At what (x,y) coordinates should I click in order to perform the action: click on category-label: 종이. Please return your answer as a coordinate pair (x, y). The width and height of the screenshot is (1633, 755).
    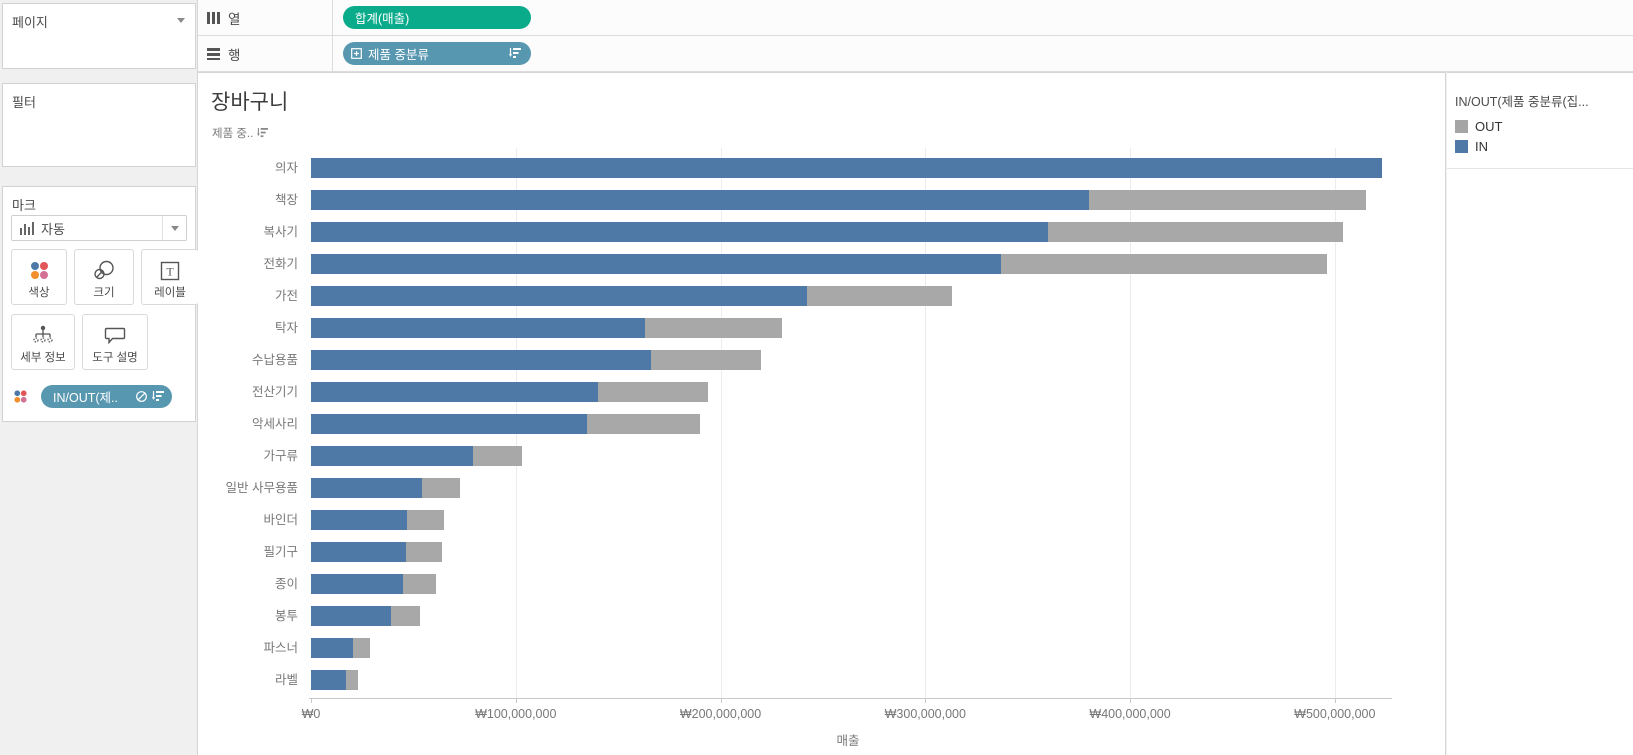
    Looking at the image, I should click on (286, 584).